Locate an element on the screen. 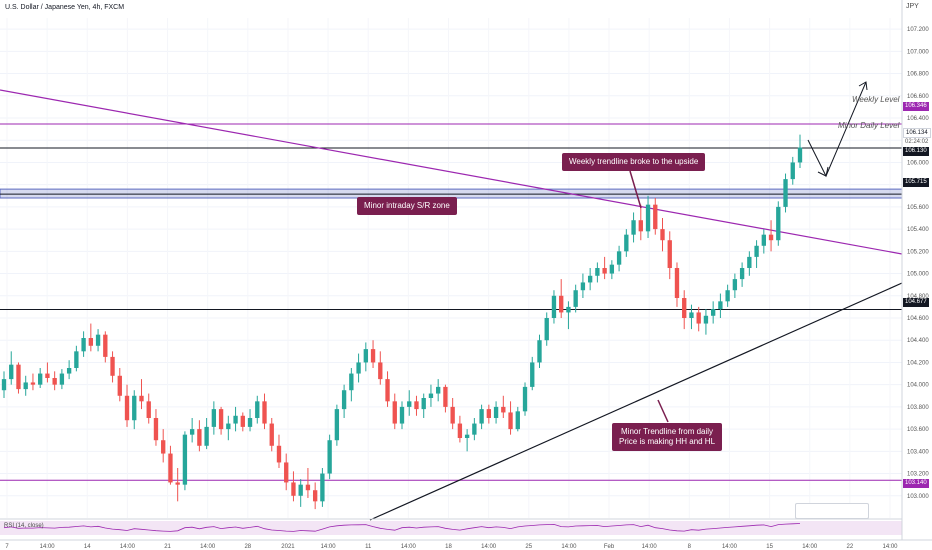  y-tick-label: 104.000 is located at coordinates (918, 386).